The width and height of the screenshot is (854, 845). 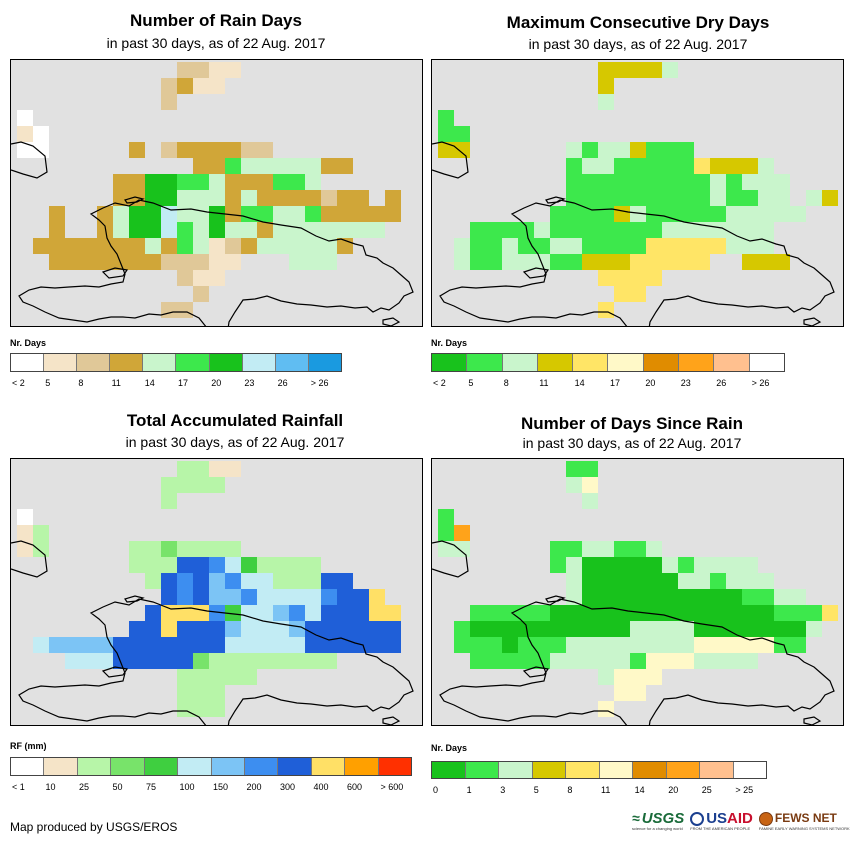 I want to click on legend-label: > 25, so click(x=744, y=790).